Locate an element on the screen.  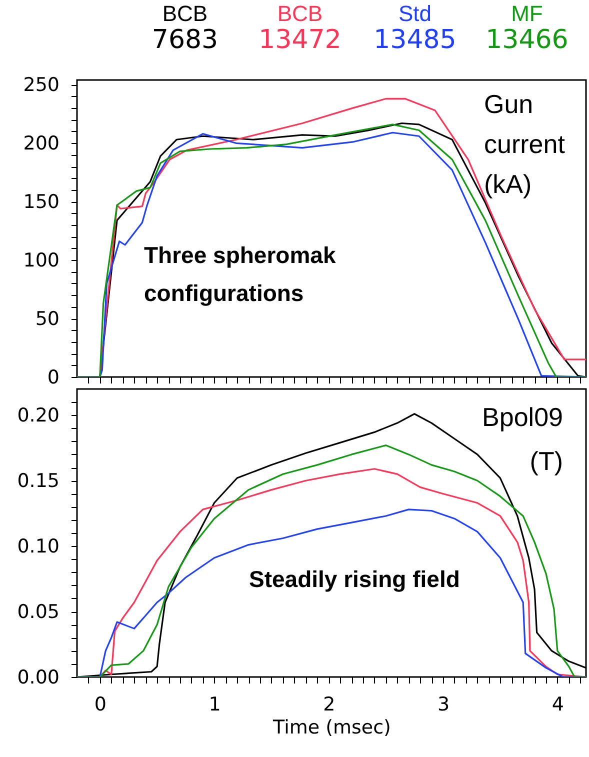
text: Std 13485 is located at coordinates (415, 28).